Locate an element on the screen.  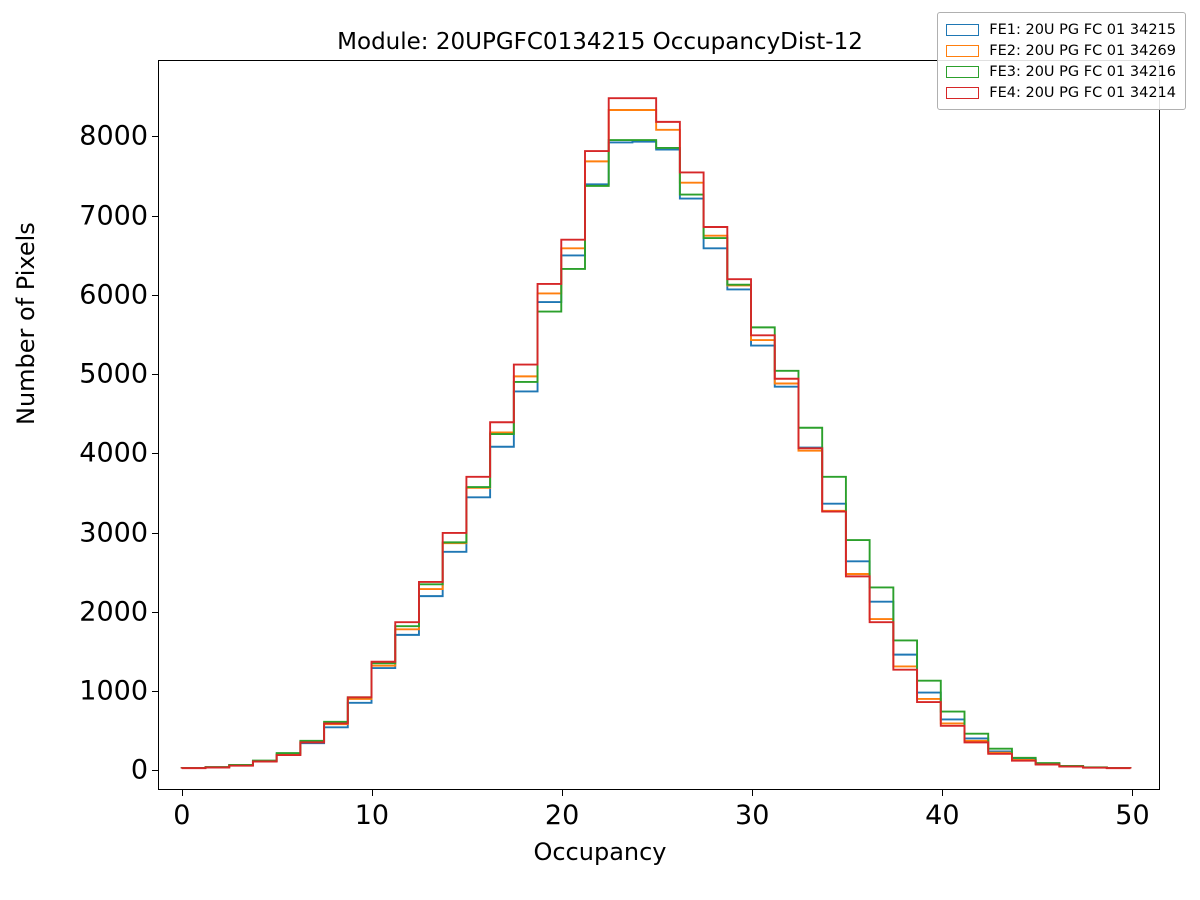
x-axis-tick-label: 50 is located at coordinates (1132, 815).